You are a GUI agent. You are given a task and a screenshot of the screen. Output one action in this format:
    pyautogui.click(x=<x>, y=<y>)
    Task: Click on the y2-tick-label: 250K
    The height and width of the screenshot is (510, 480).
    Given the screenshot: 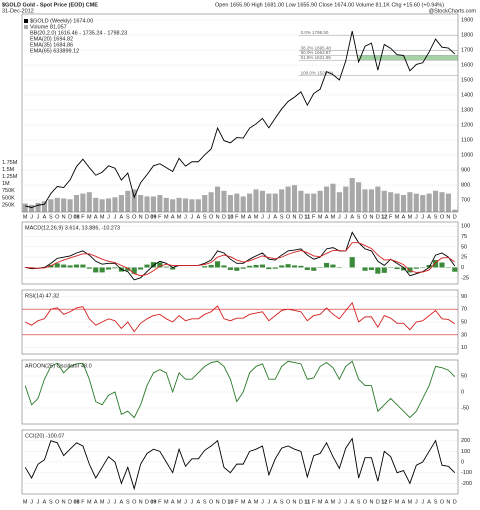 What is the action you would take?
    pyautogui.click(x=8, y=205)
    